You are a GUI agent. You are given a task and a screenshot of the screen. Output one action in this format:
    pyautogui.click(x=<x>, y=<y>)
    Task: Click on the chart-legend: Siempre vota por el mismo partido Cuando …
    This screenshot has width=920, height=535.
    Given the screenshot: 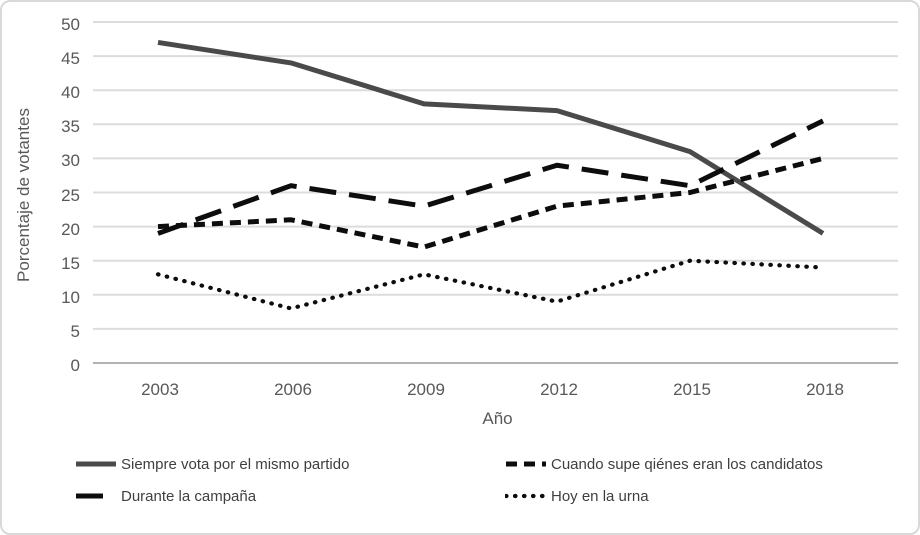 What is the action you would take?
    pyautogui.click(x=480, y=480)
    